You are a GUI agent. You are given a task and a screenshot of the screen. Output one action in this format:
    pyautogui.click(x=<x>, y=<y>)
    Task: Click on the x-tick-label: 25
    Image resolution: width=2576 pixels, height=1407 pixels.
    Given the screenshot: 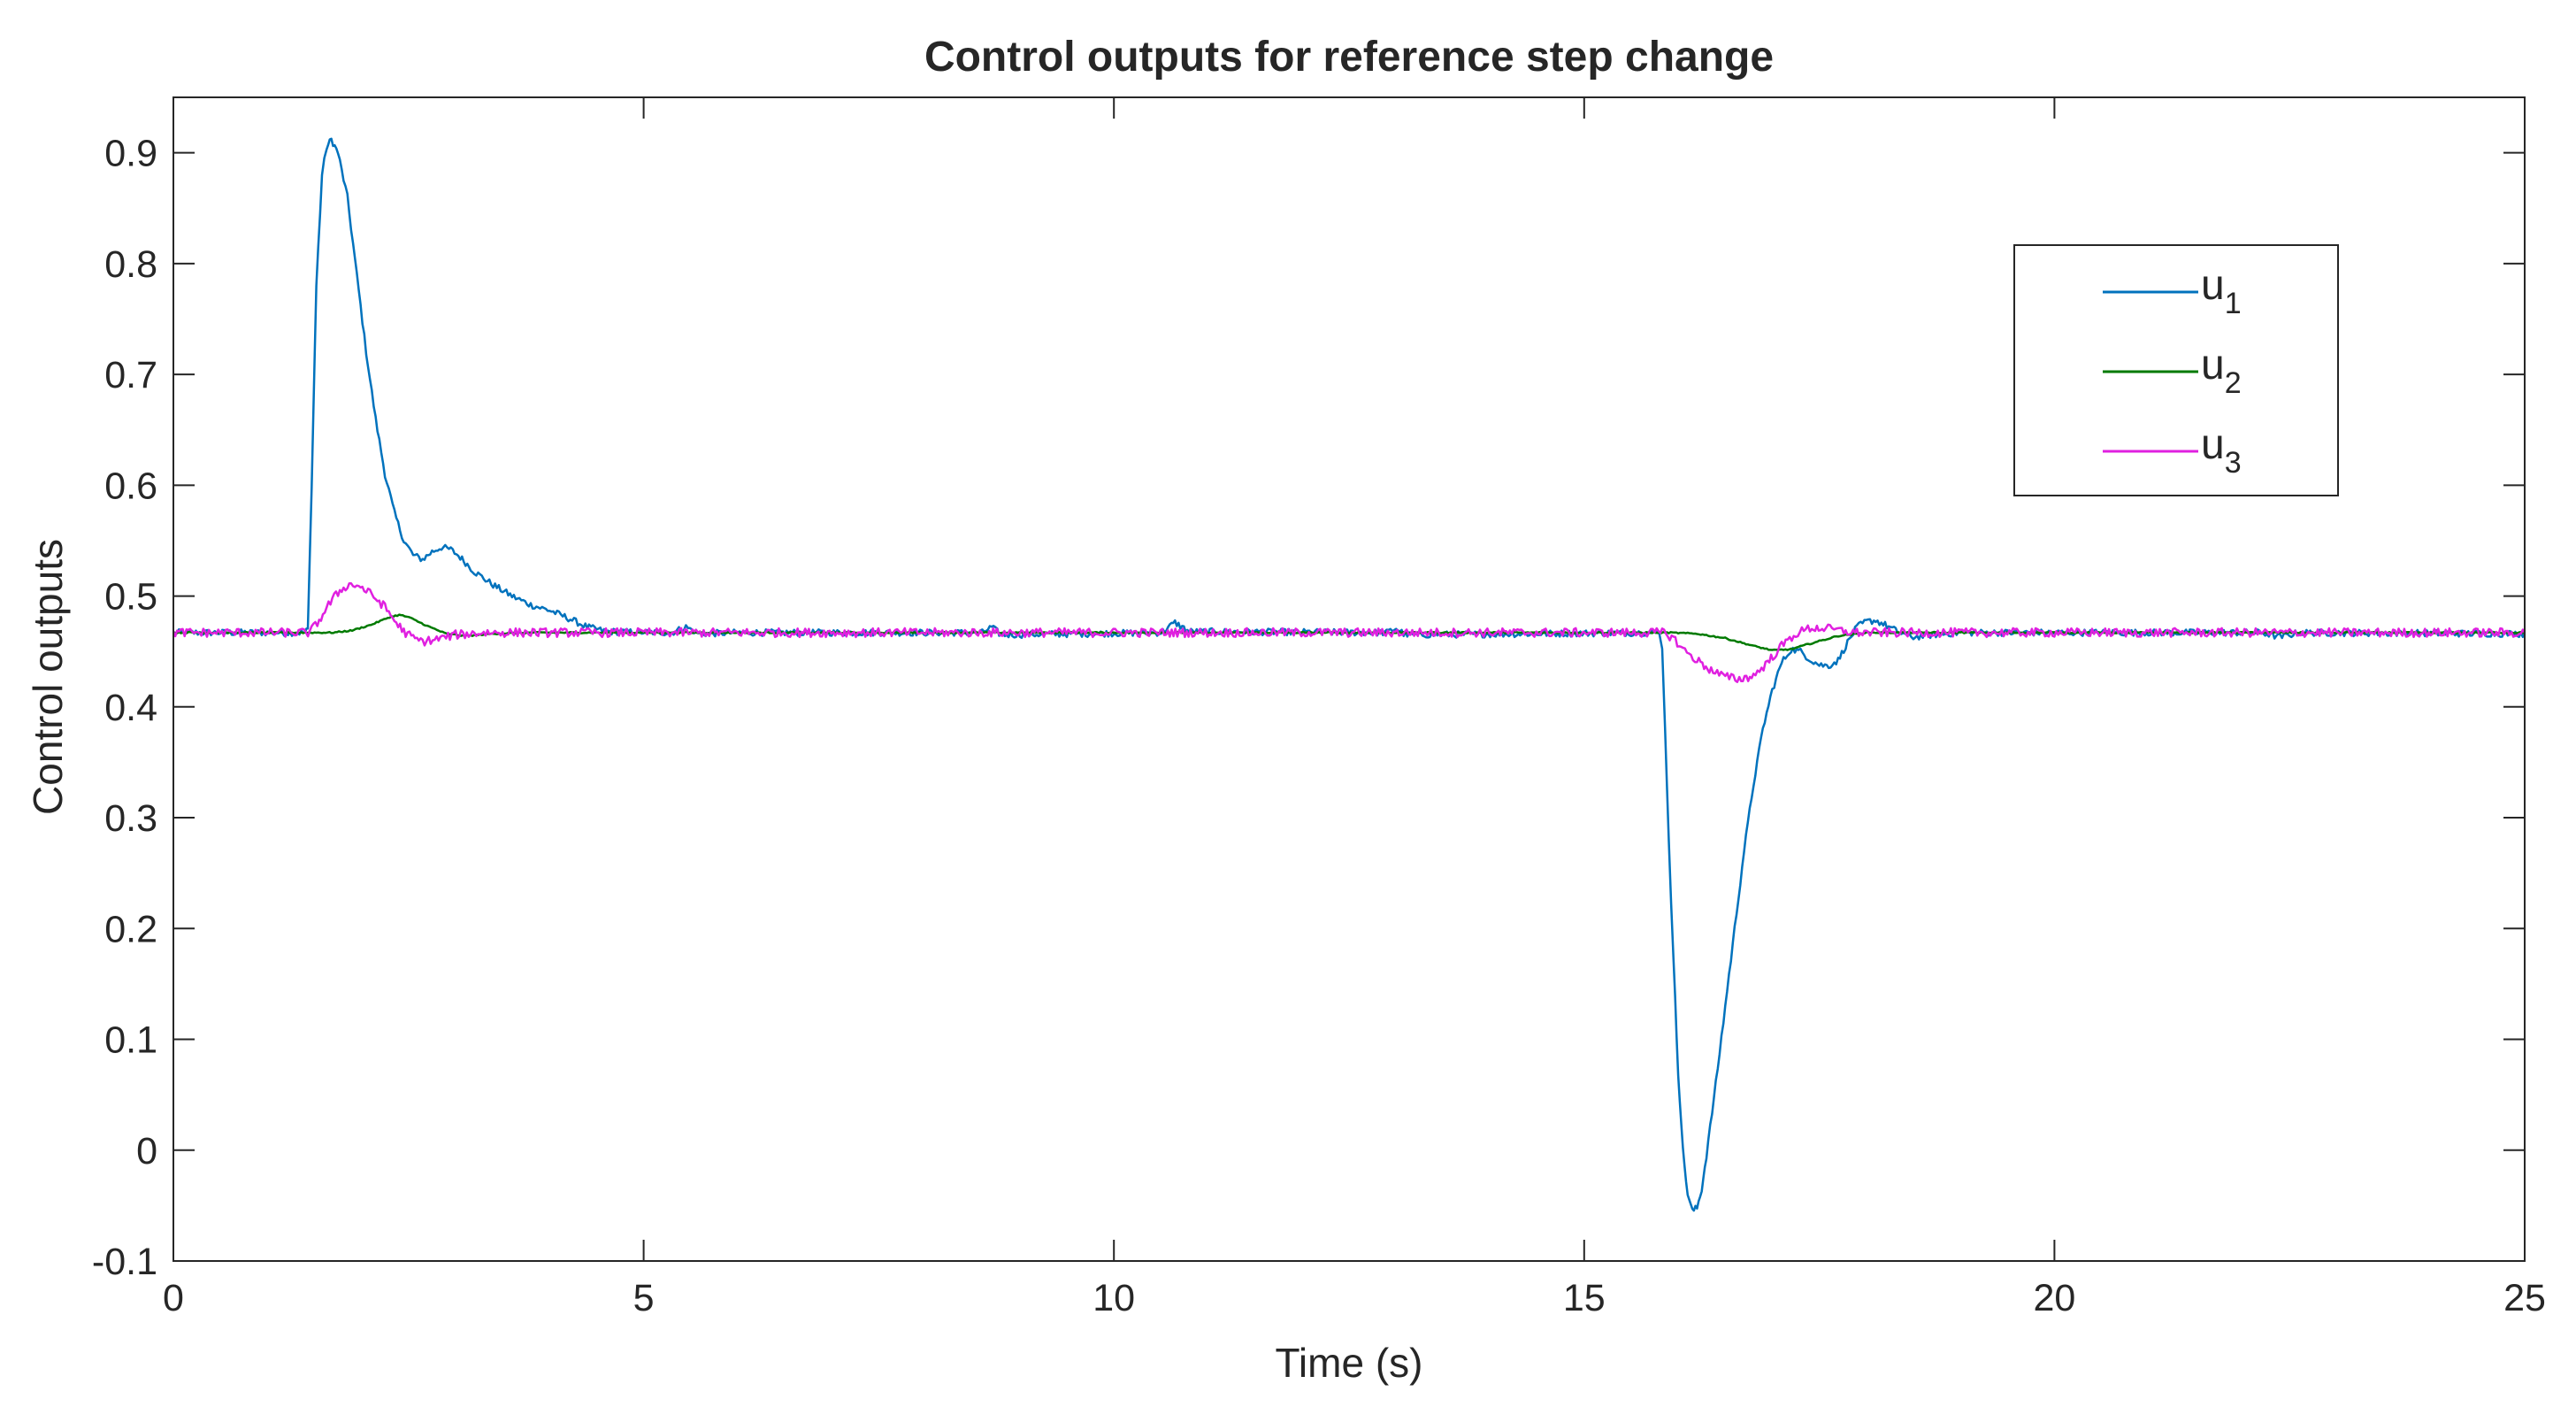 What is the action you would take?
    pyautogui.click(x=2524, y=1298)
    